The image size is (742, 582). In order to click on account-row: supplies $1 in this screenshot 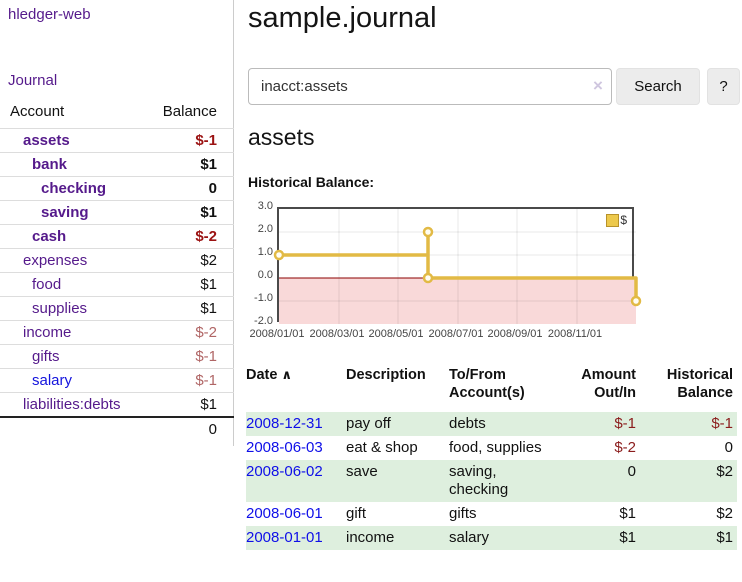, I will do `click(117, 308)`.